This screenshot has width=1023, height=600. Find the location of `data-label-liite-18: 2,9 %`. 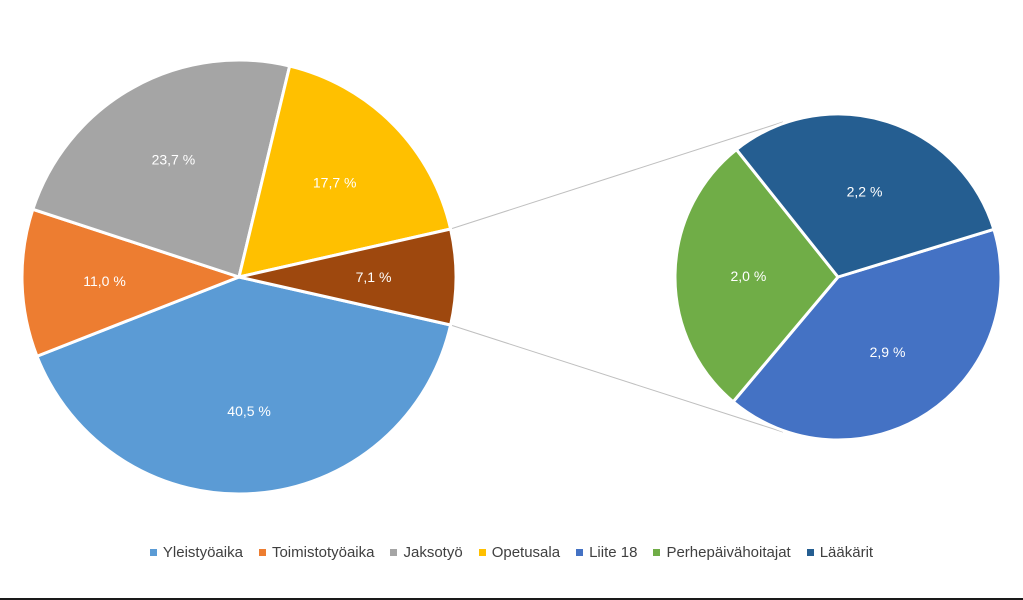

data-label-liite-18: 2,9 % is located at coordinates (888, 352).